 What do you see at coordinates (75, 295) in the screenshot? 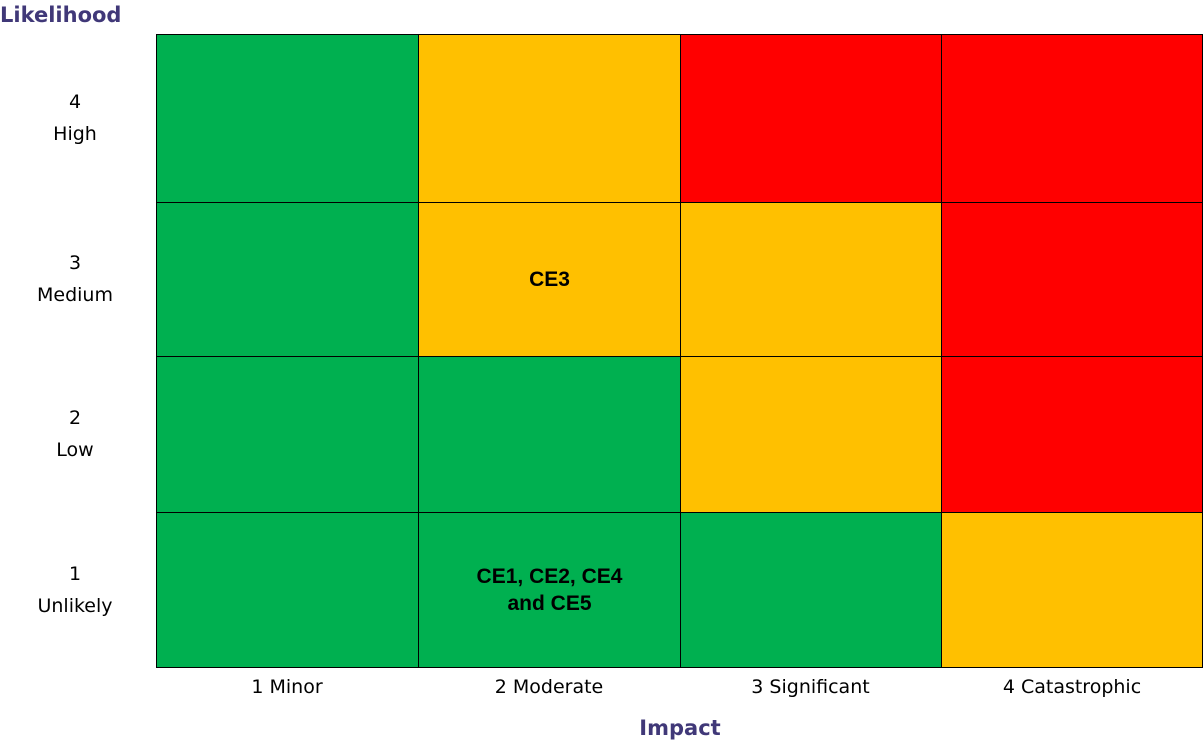
I see `row-name: Medium` at bounding box center [75, 295].